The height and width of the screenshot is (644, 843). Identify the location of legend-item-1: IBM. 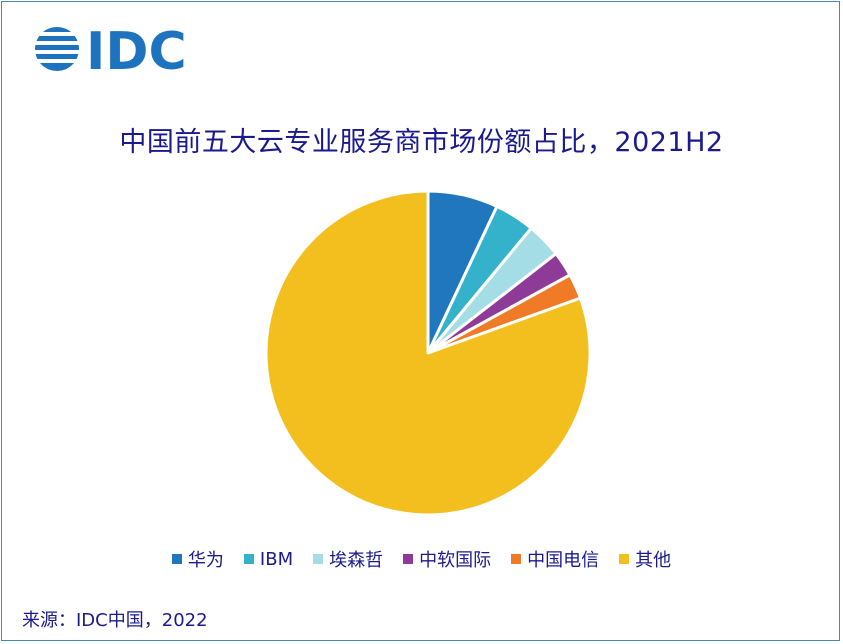
(268, 559).